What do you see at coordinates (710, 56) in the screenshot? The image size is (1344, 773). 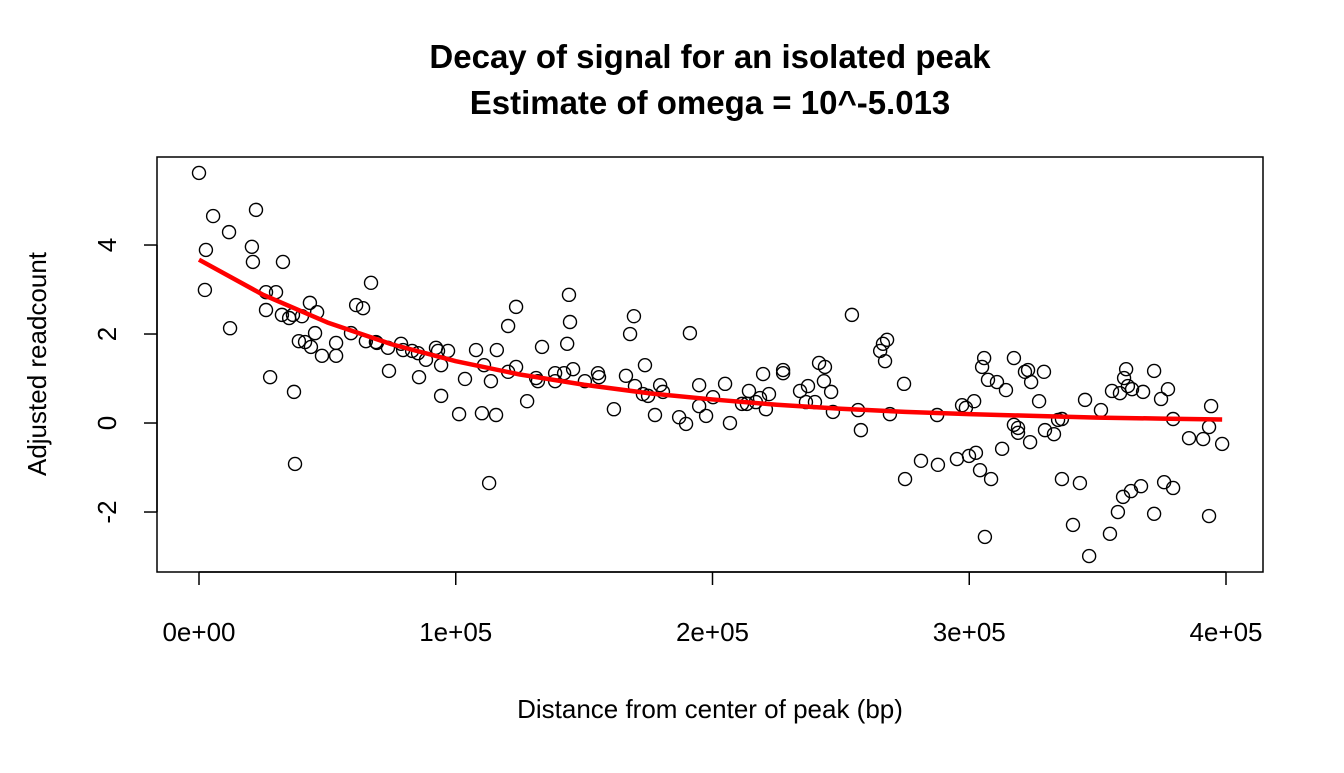 I see `chart-title: Decay of signal for an isolated peak` at bounding box center [710, 56].